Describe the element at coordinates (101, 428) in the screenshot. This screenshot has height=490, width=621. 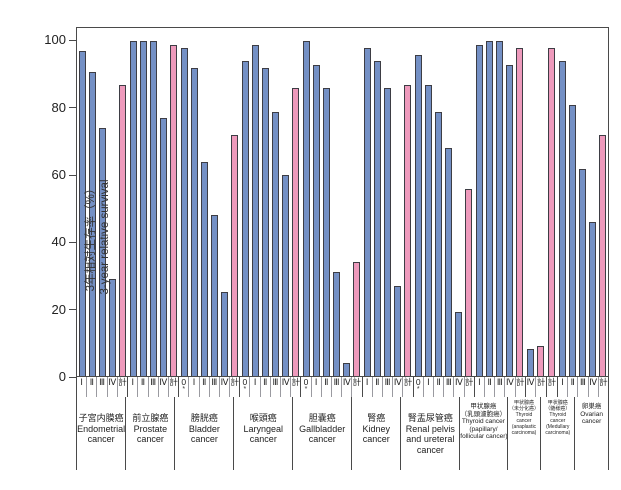
I see `group-name-line: Endometrial` at that location.